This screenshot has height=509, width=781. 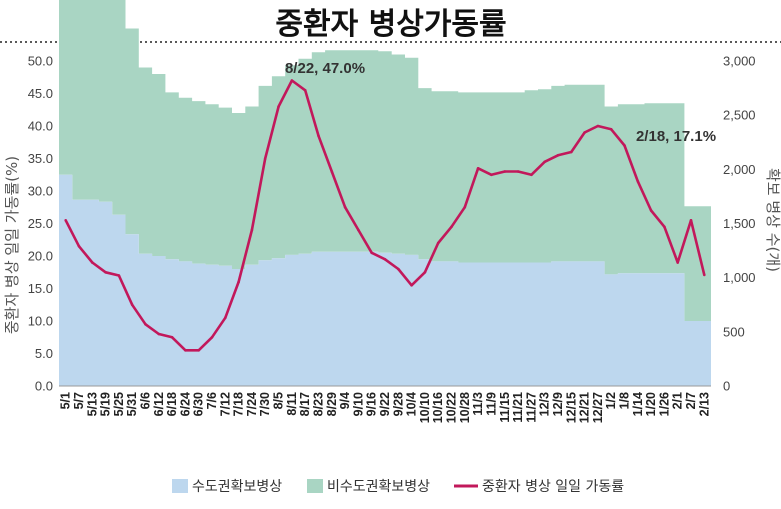 What do you see at coordinates (172, 404) in the screenshot?
I see `x-tick-label: 6/18` at bounding box center [172, 404].